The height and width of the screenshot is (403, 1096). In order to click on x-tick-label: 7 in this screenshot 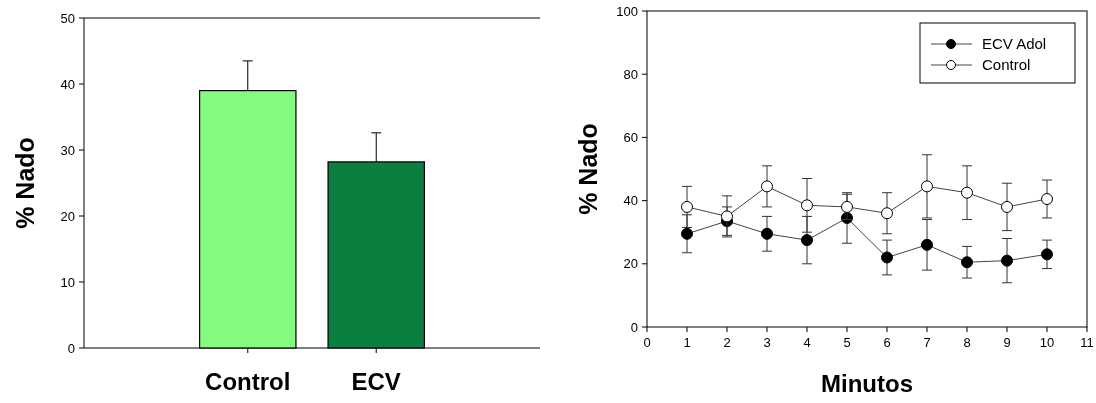, I will do `click(927, 342)`.